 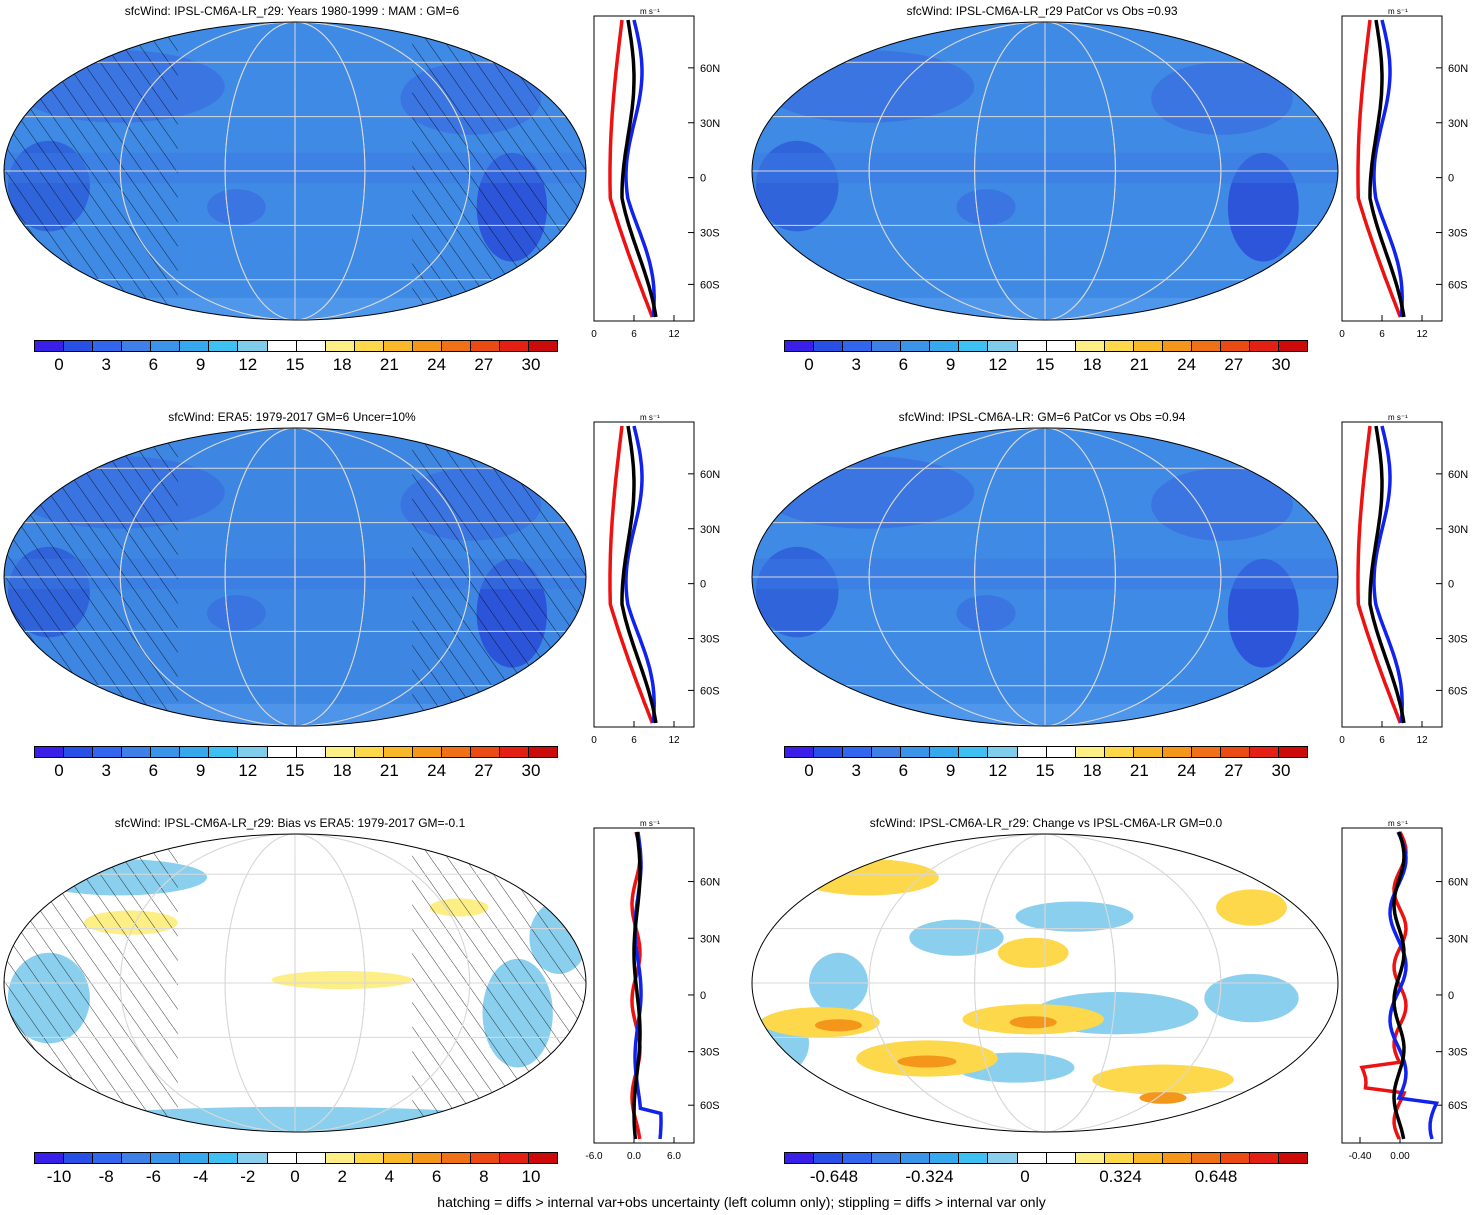 I want to click on colorbar-tick-label: -2, so click(x=248, y=1176).